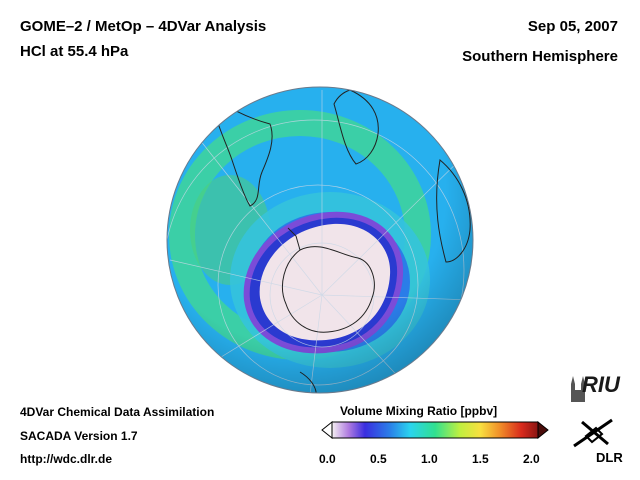 The height and width of the screenshot is (480, 640). I want to click on colorbar-gradient, so click(435, 430).